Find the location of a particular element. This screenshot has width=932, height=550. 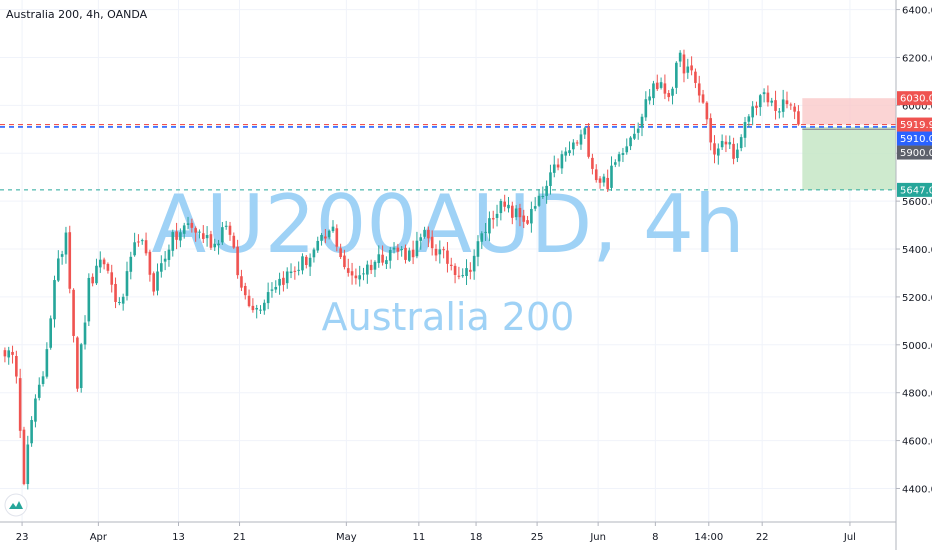

position-zones is located at coordinates (849, 144).